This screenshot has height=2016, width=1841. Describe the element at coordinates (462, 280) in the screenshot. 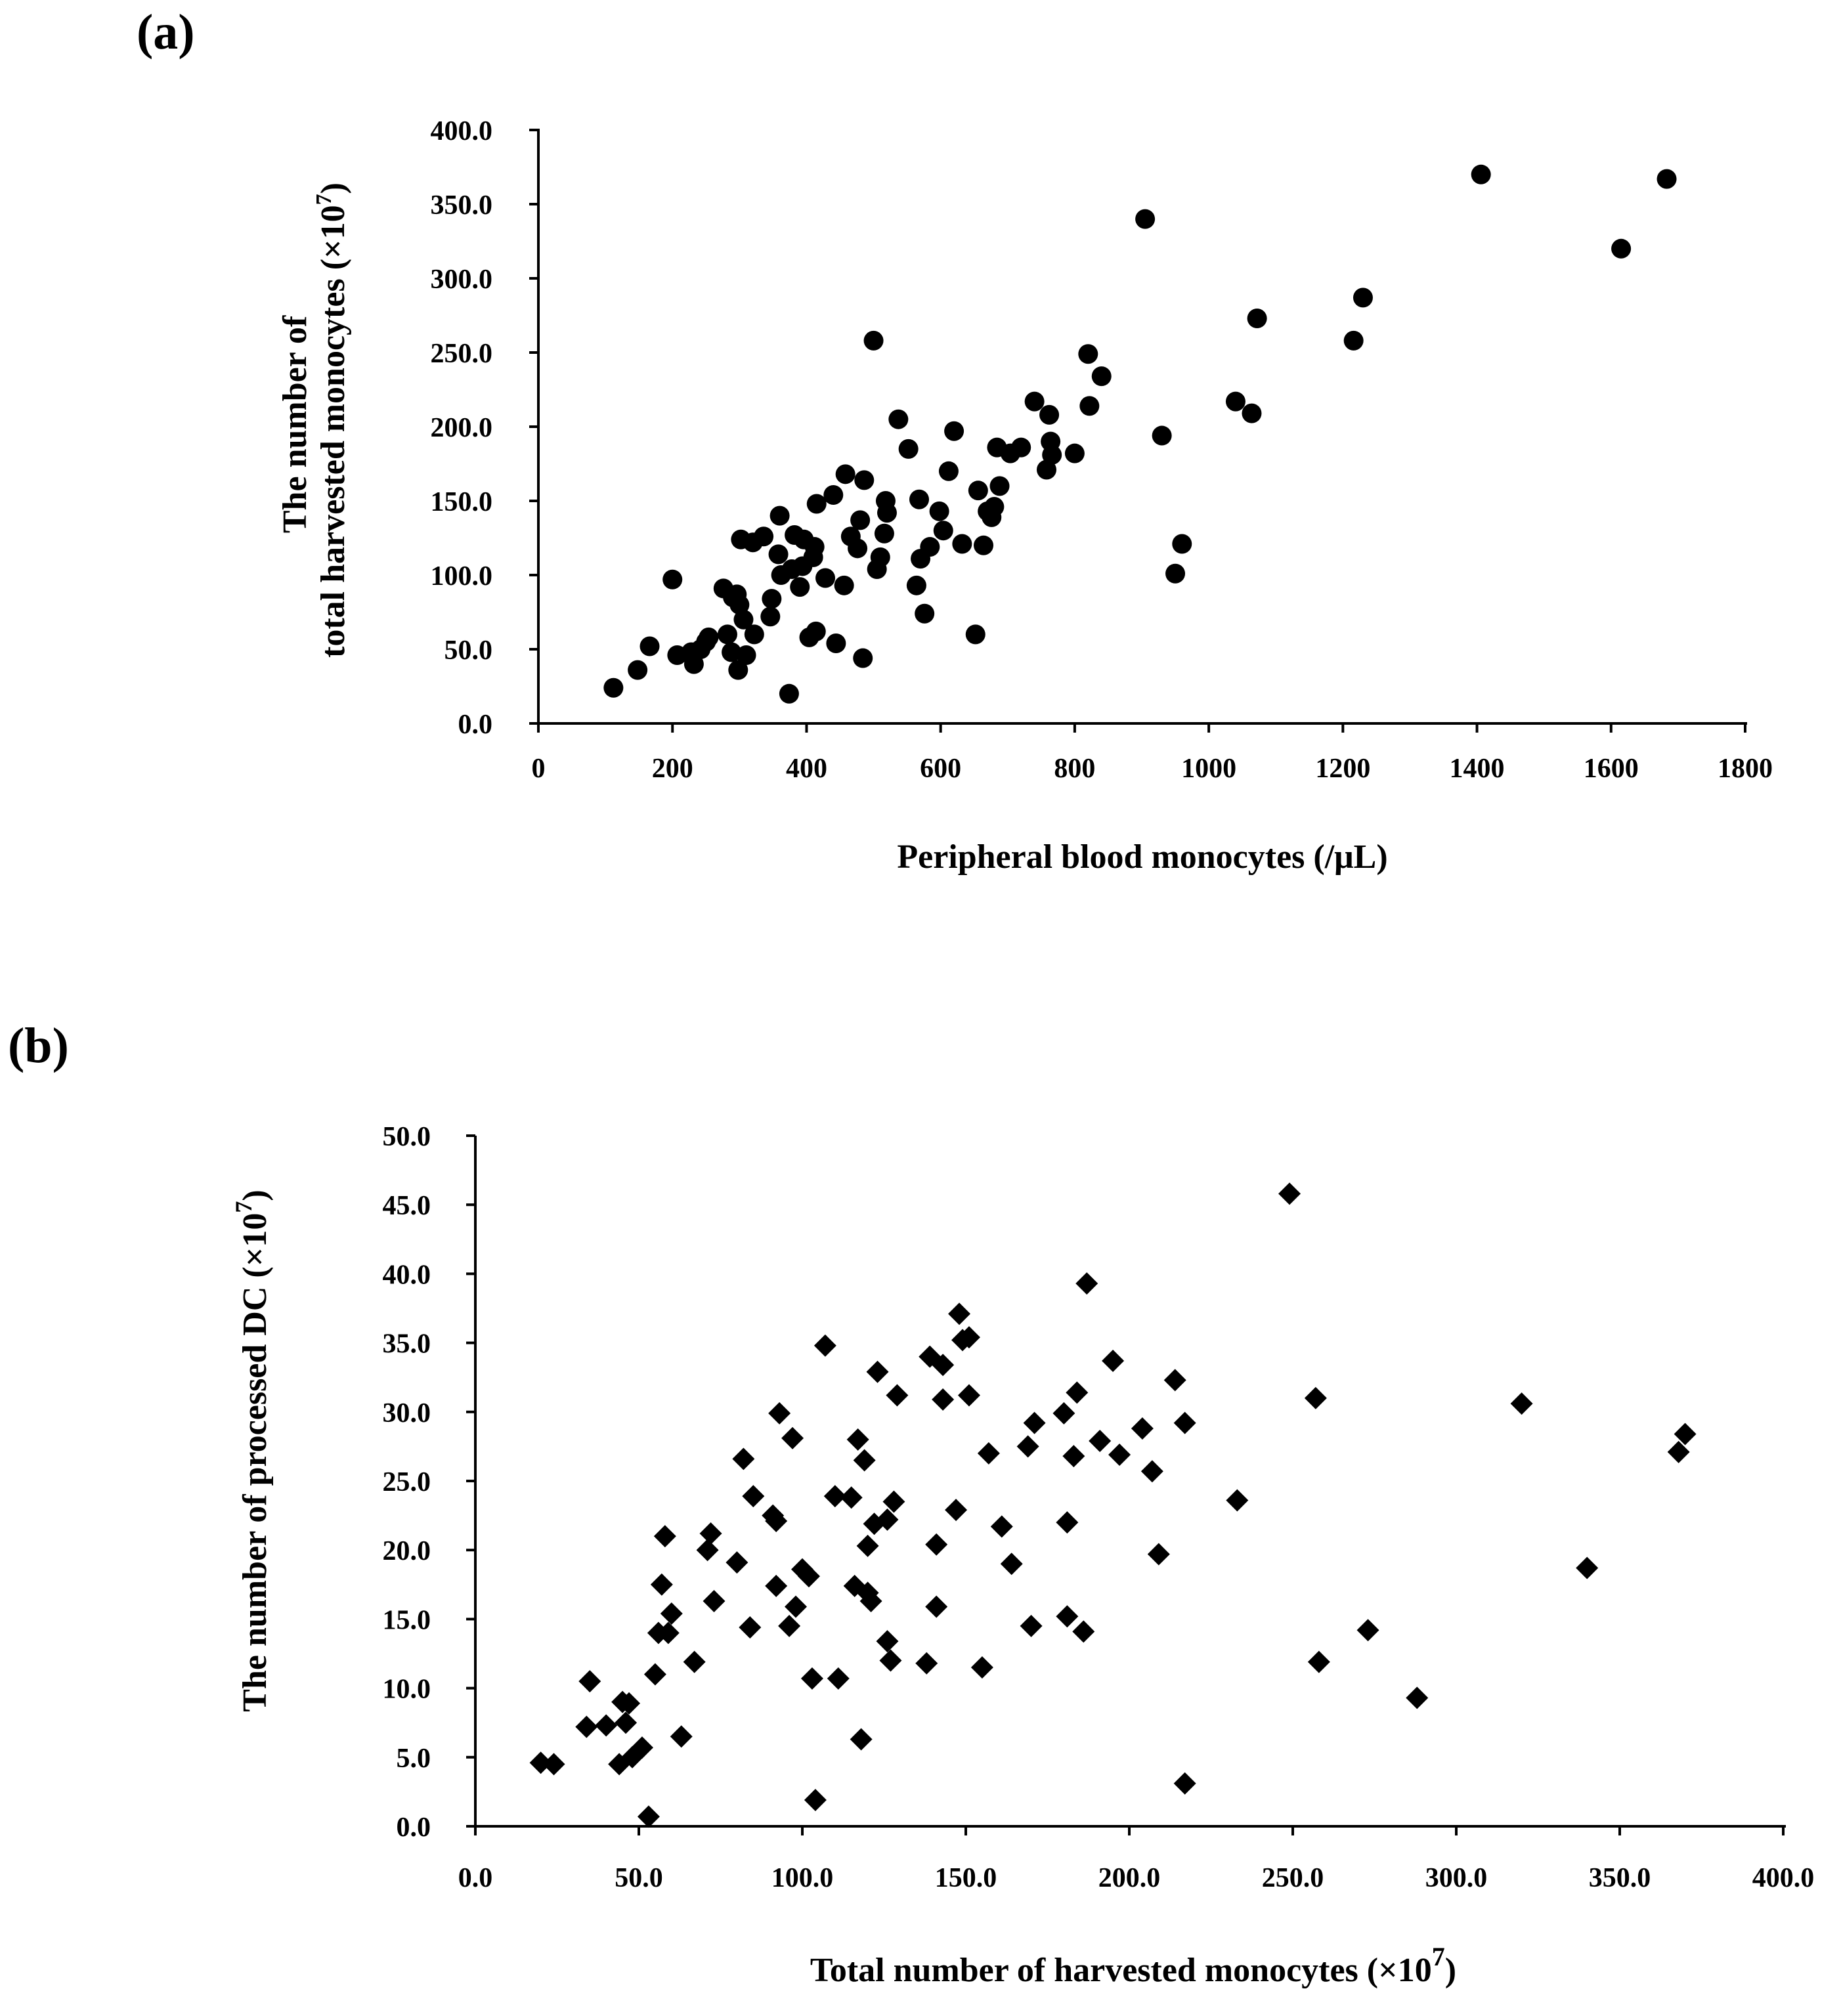

I see `chart-a-y-tick-label: 300.0` at that location.